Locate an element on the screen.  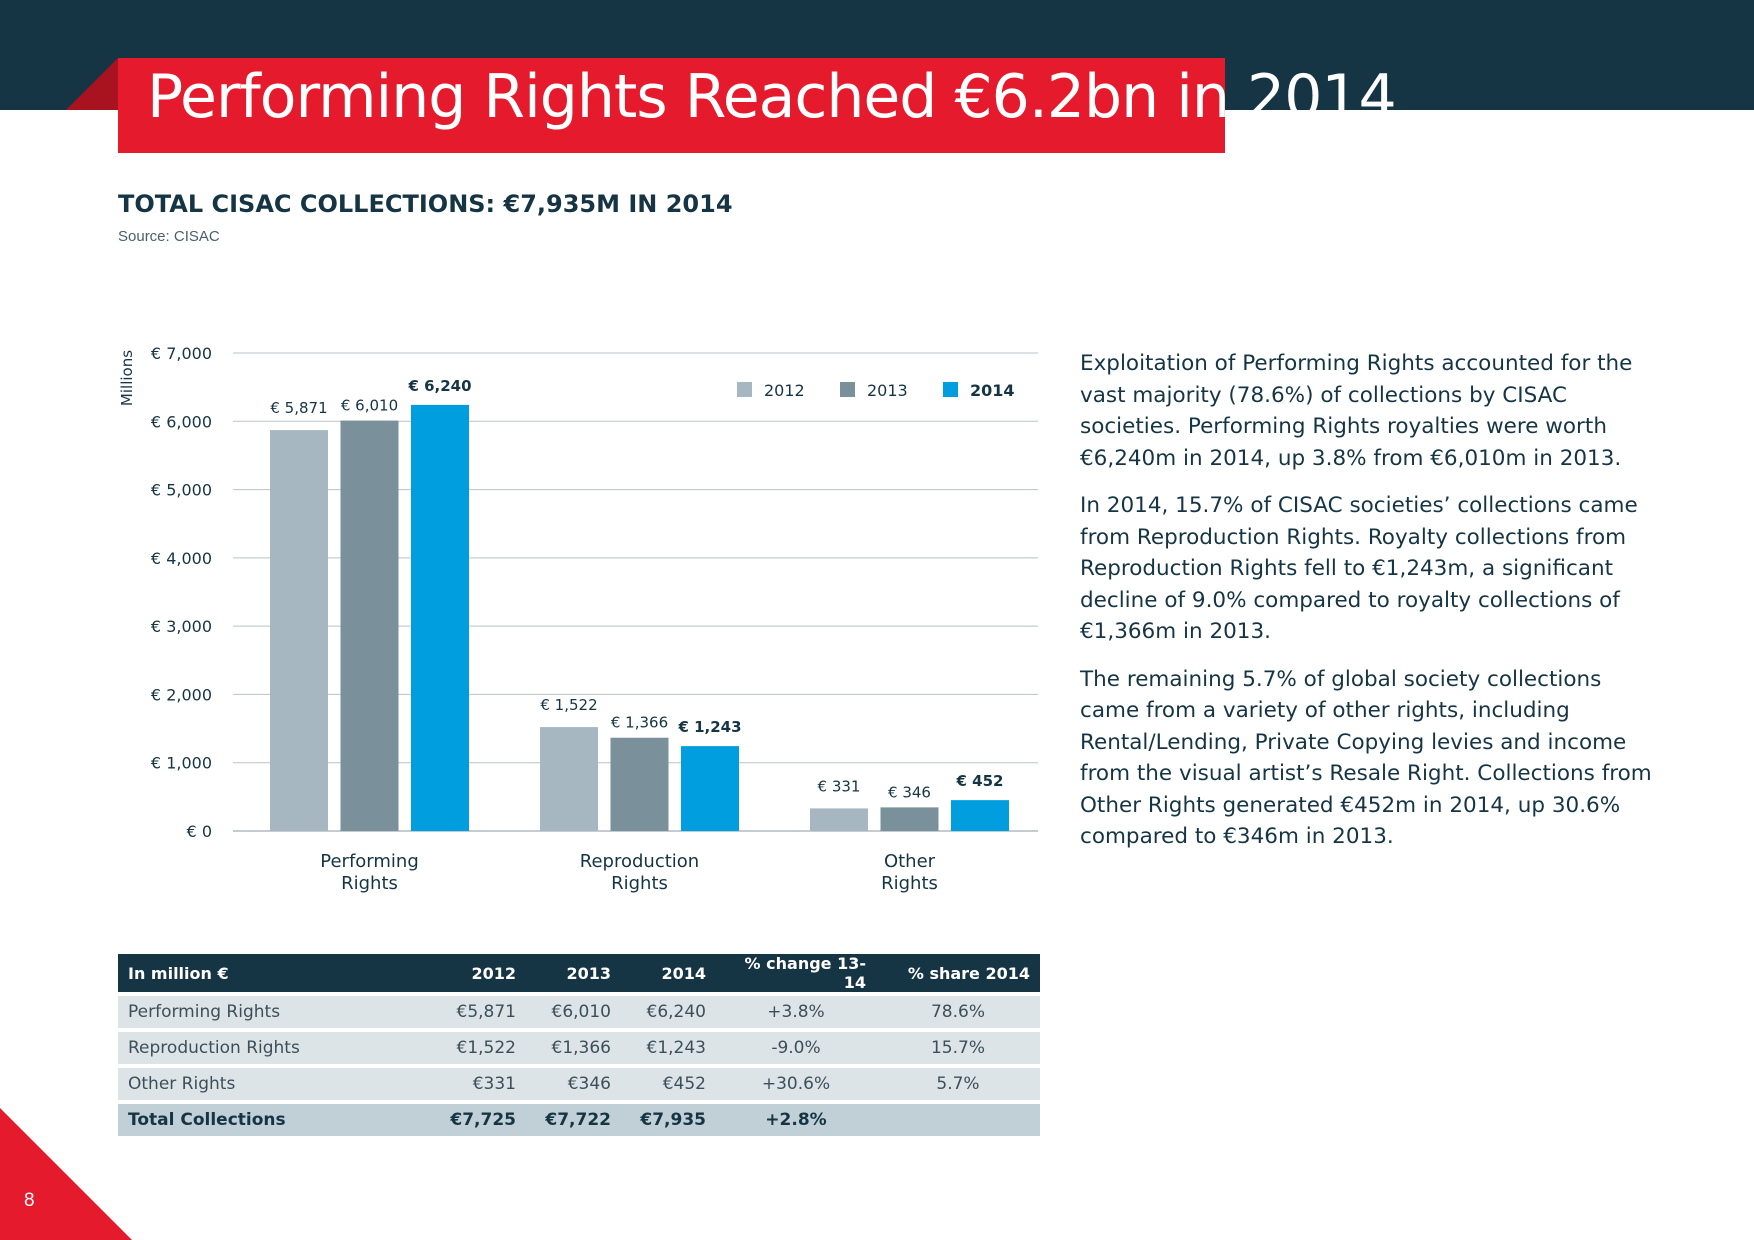
title-banner is located at coordinates (671, 105).